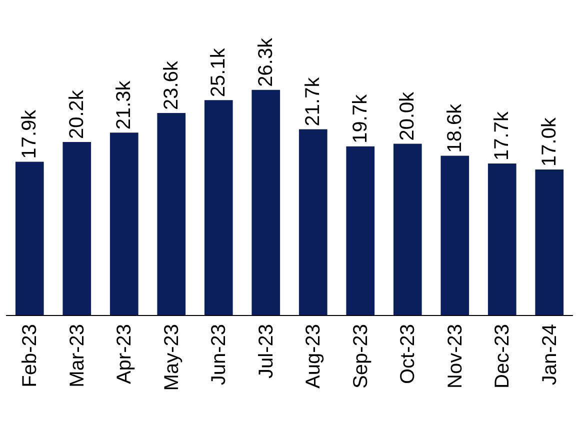 This screenshot has width=579, height=427. Describe the element at coordinates (549, 141) in the screenshot. I see `data-label: 17.0k` at that location.